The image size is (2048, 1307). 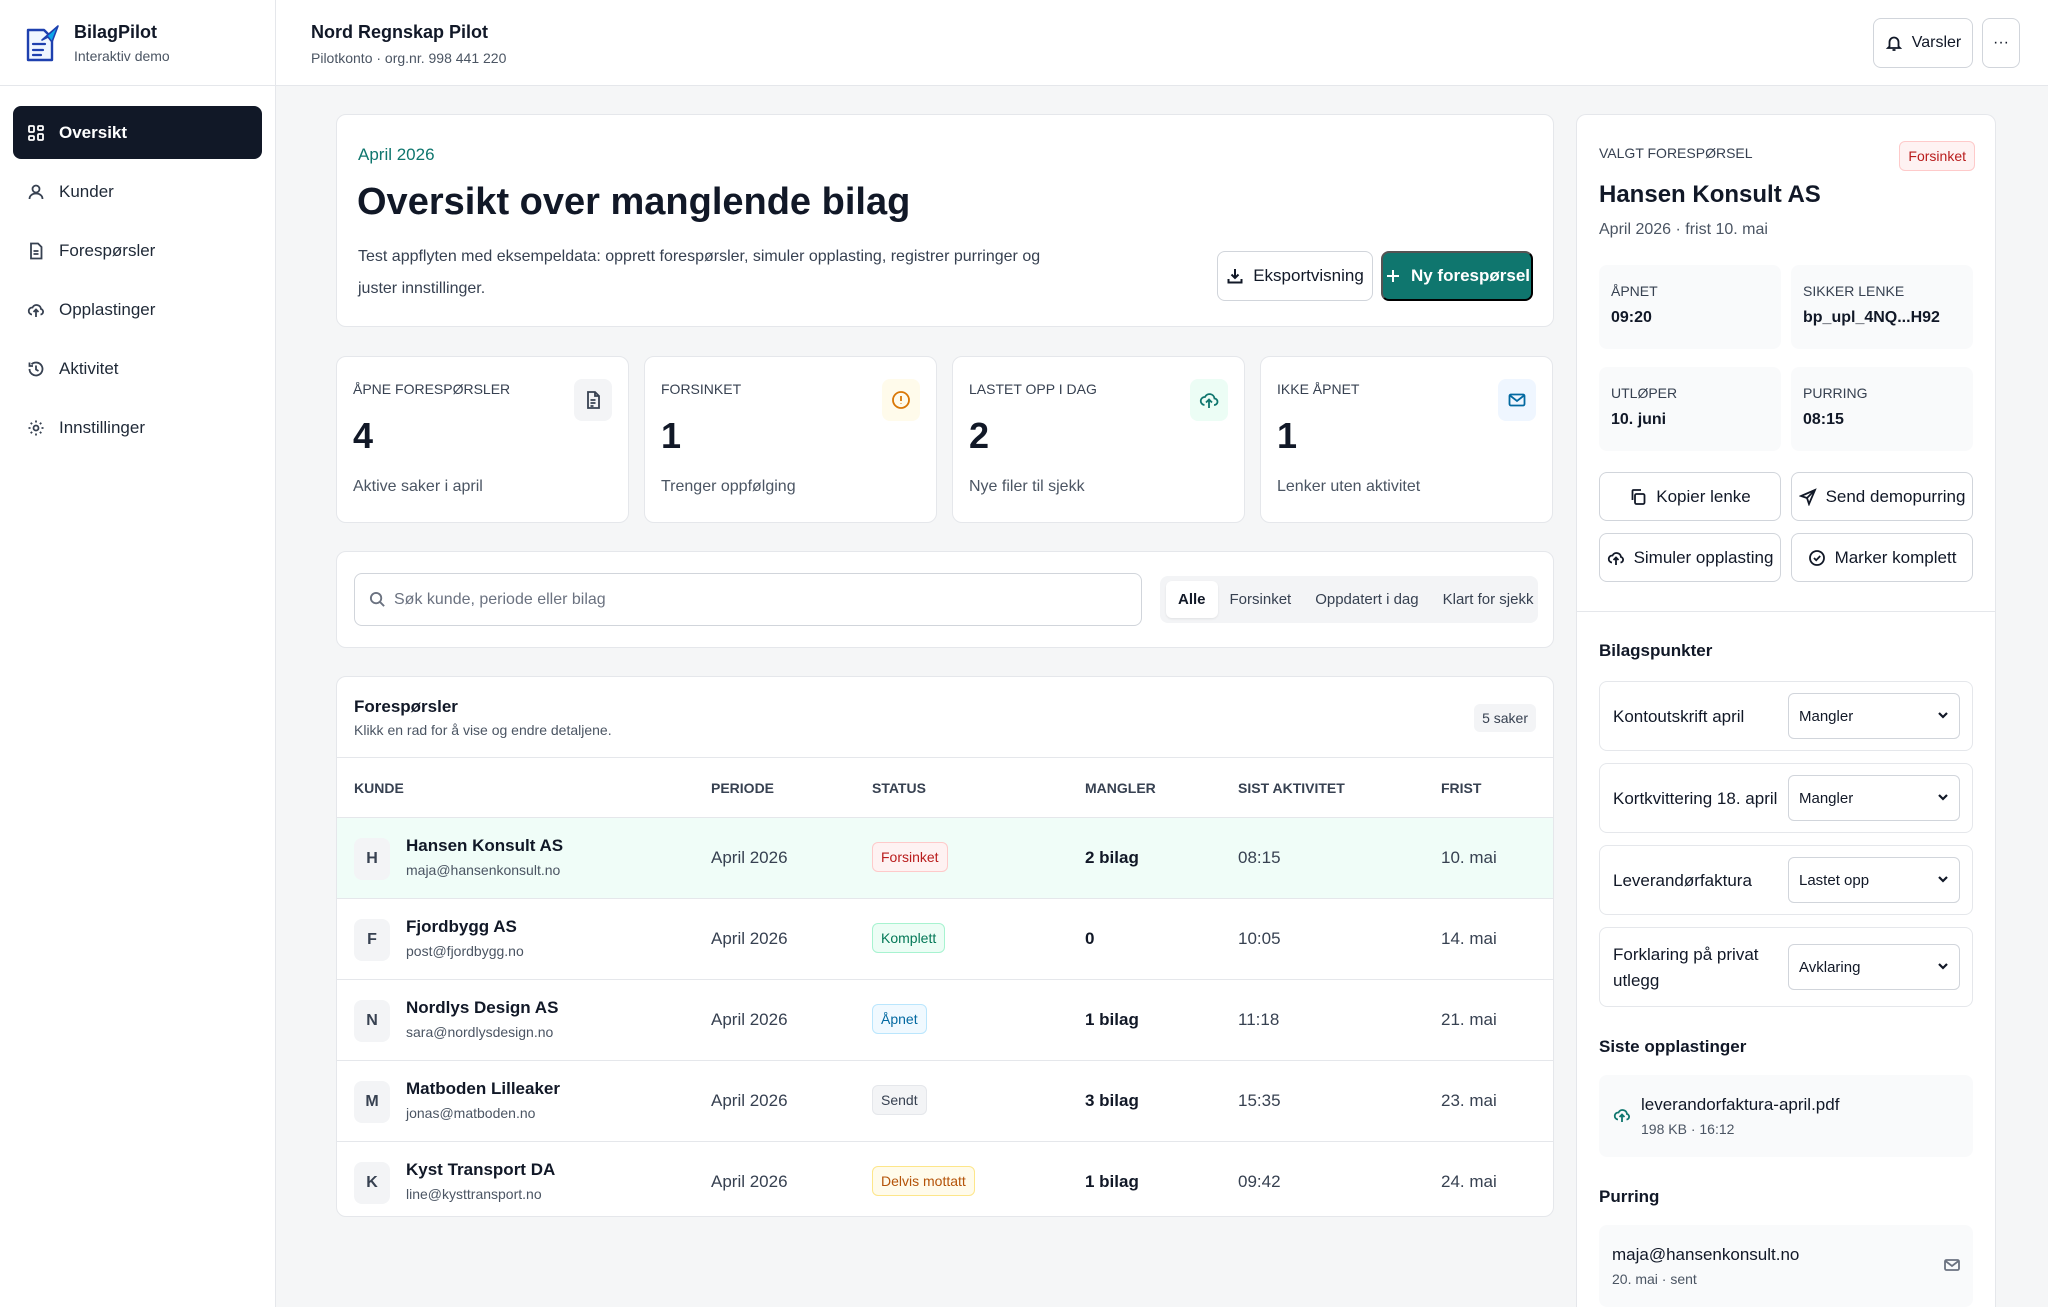 What do you see at coordinates (1706, 1254) in the screenshot?
I see `reminder-email: maja@hansenkonsult.no` at bounding box center [1706, 1254].